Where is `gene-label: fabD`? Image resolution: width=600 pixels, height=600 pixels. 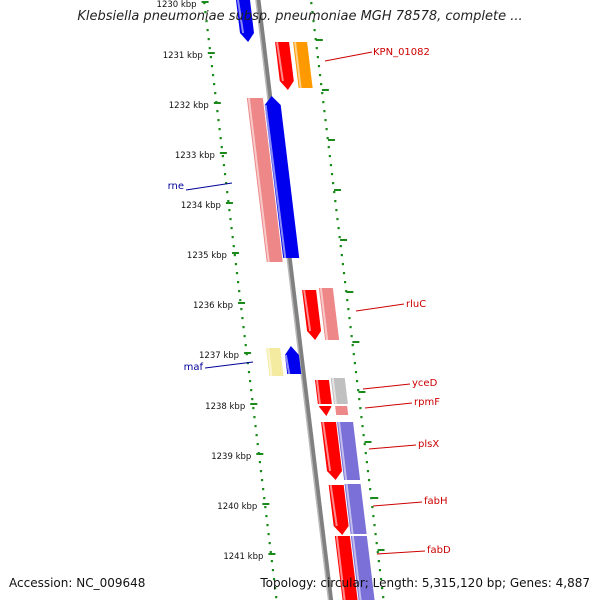
gene-label: fabD is located at coordinates (439, 550).